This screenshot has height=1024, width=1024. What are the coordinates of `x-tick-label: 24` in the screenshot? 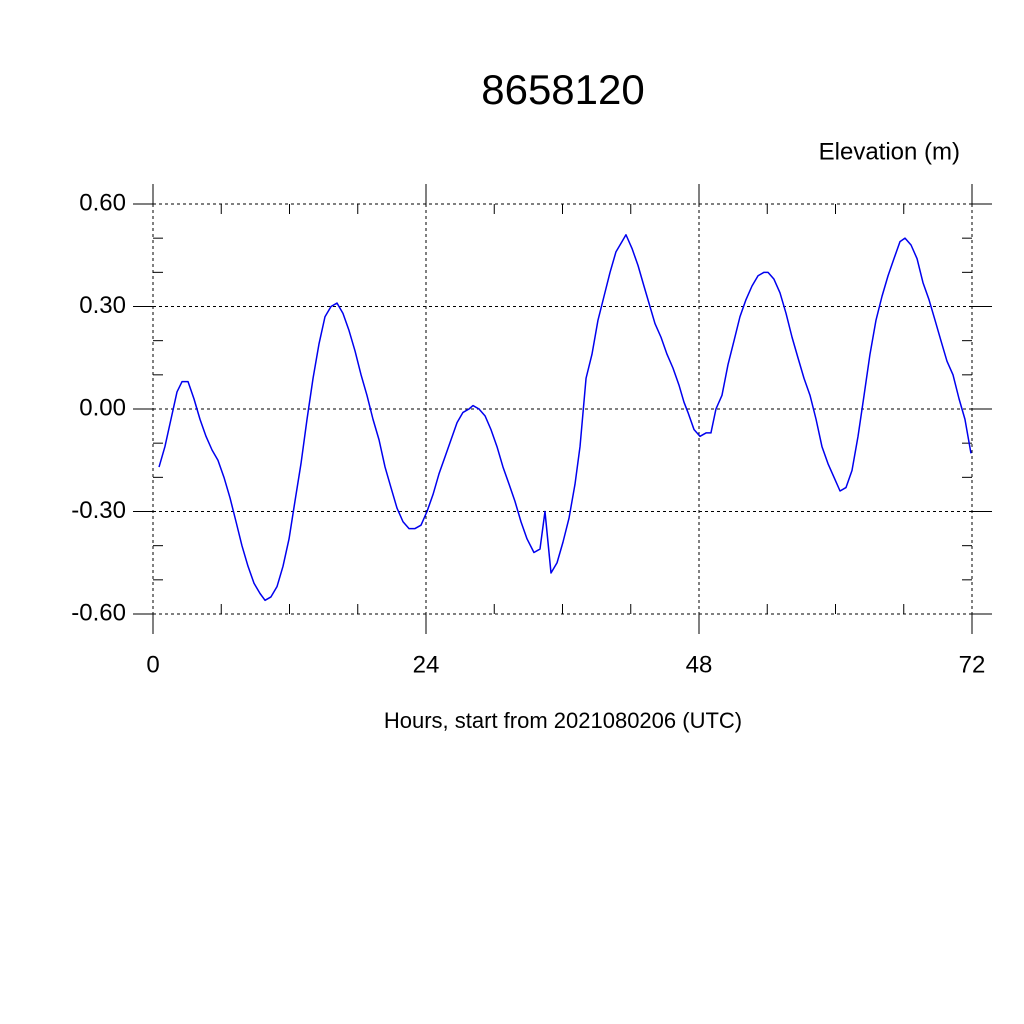 It's located at (426, 664).